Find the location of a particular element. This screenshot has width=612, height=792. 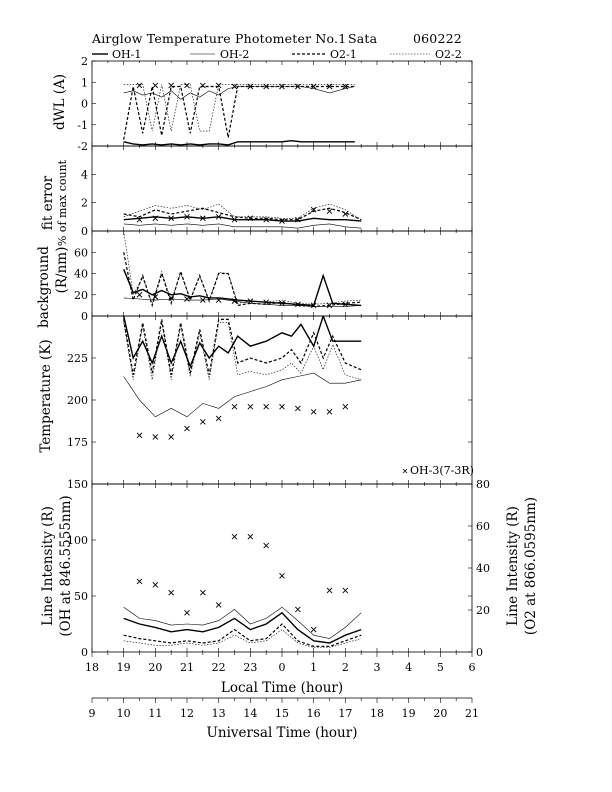

legend-label-oh-2: OH-2 is located at coordinates (234, 54).